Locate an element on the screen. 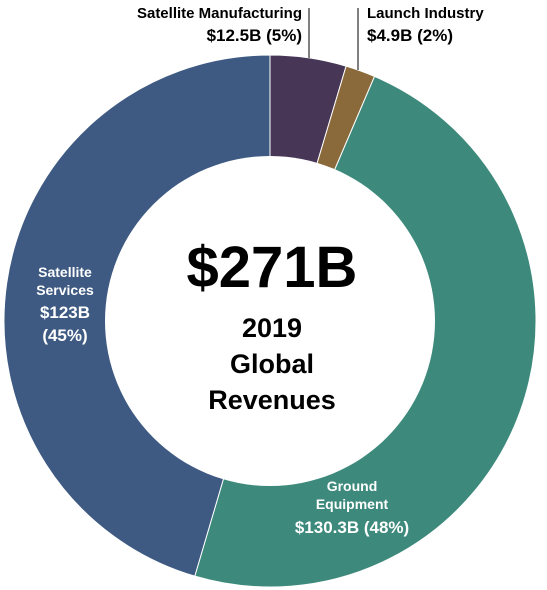 This screenshot has height=590, width=547. label-launch-industry-value: $4.9B (2%) is located at coordinates (410, 35).